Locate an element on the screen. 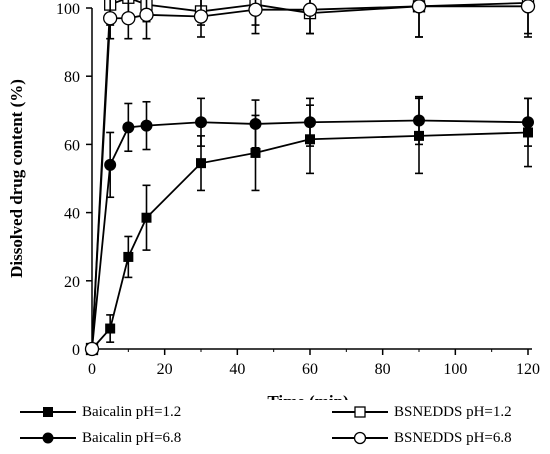 This screenshot has width=550, height=454. y-tick-label: 20 is located at coordinates (72, 282).